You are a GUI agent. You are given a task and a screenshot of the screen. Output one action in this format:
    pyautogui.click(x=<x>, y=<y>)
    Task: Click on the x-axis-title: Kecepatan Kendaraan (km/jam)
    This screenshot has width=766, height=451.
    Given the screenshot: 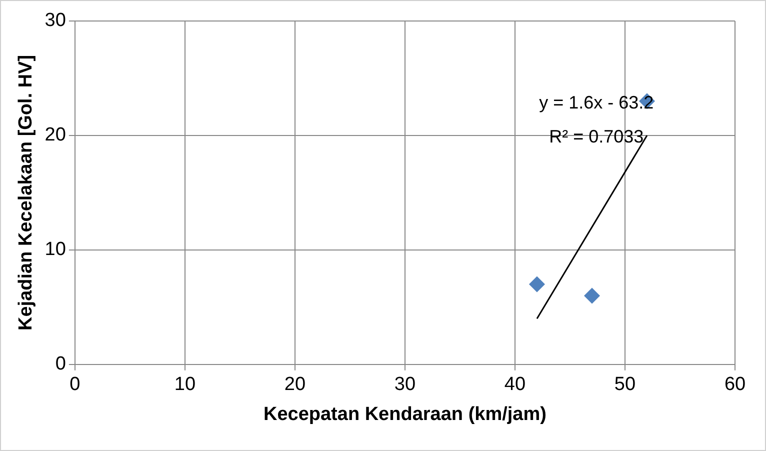 What is the action you would take?
    pyautogui.click(x=404, y=414)
    